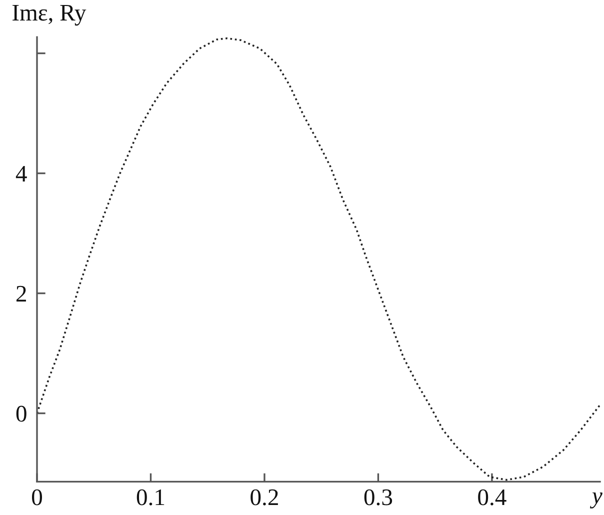  I want to click on x-tick-label: 0, so click(37, 497).